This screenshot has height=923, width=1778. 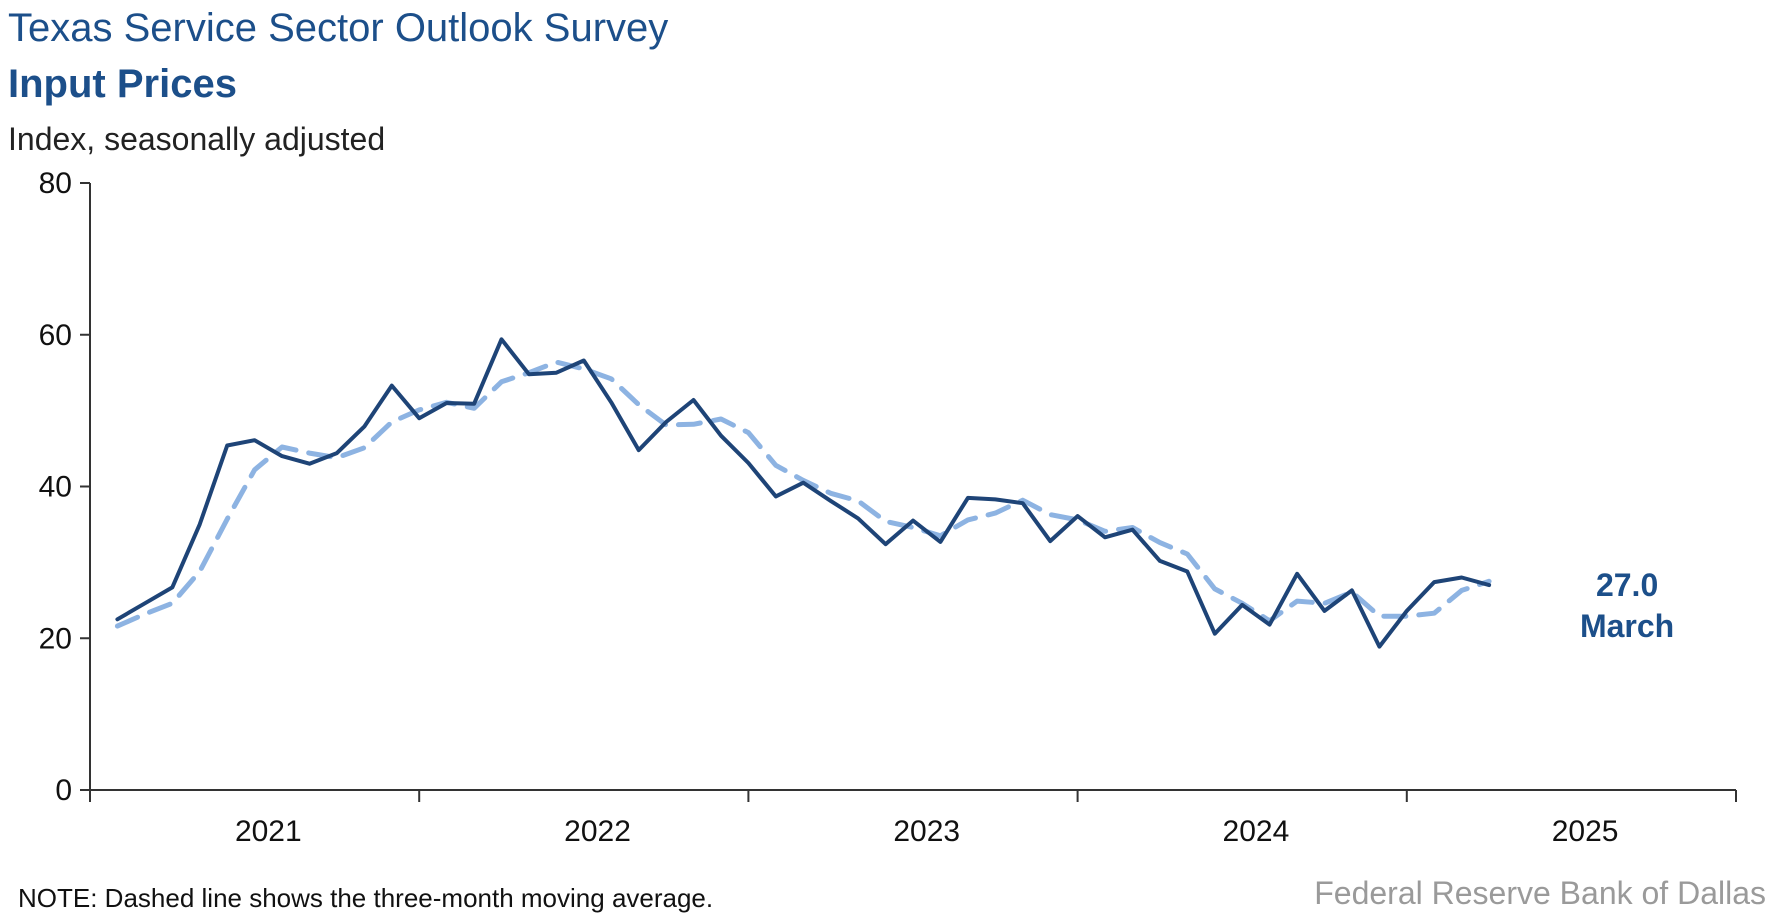 I want to click on x-tick-label: 2024, so click(x=1256, y=831).